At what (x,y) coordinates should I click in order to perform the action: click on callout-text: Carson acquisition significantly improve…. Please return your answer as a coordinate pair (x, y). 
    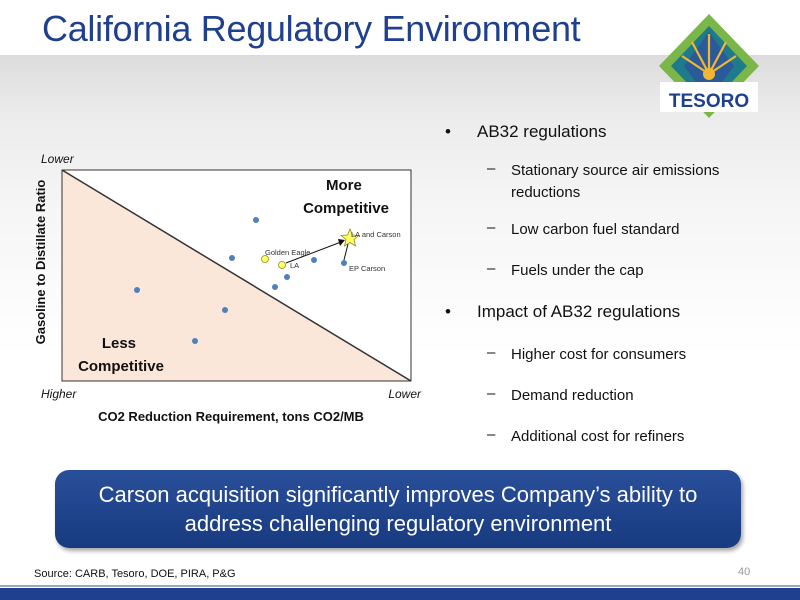
    Looking at the image, I should click on (398, 509).